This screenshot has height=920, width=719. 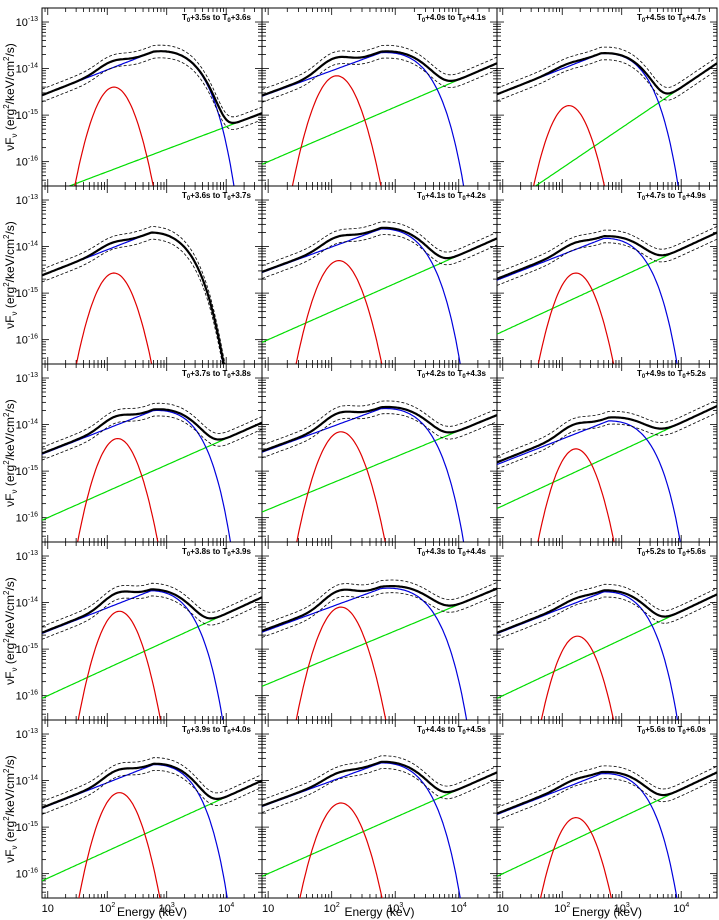 What do you see at coordinates (671, 730) in the screenshot?
I see `panel-title: T0+5.6s to T0+6.0s` at bounding box center [671, 730].